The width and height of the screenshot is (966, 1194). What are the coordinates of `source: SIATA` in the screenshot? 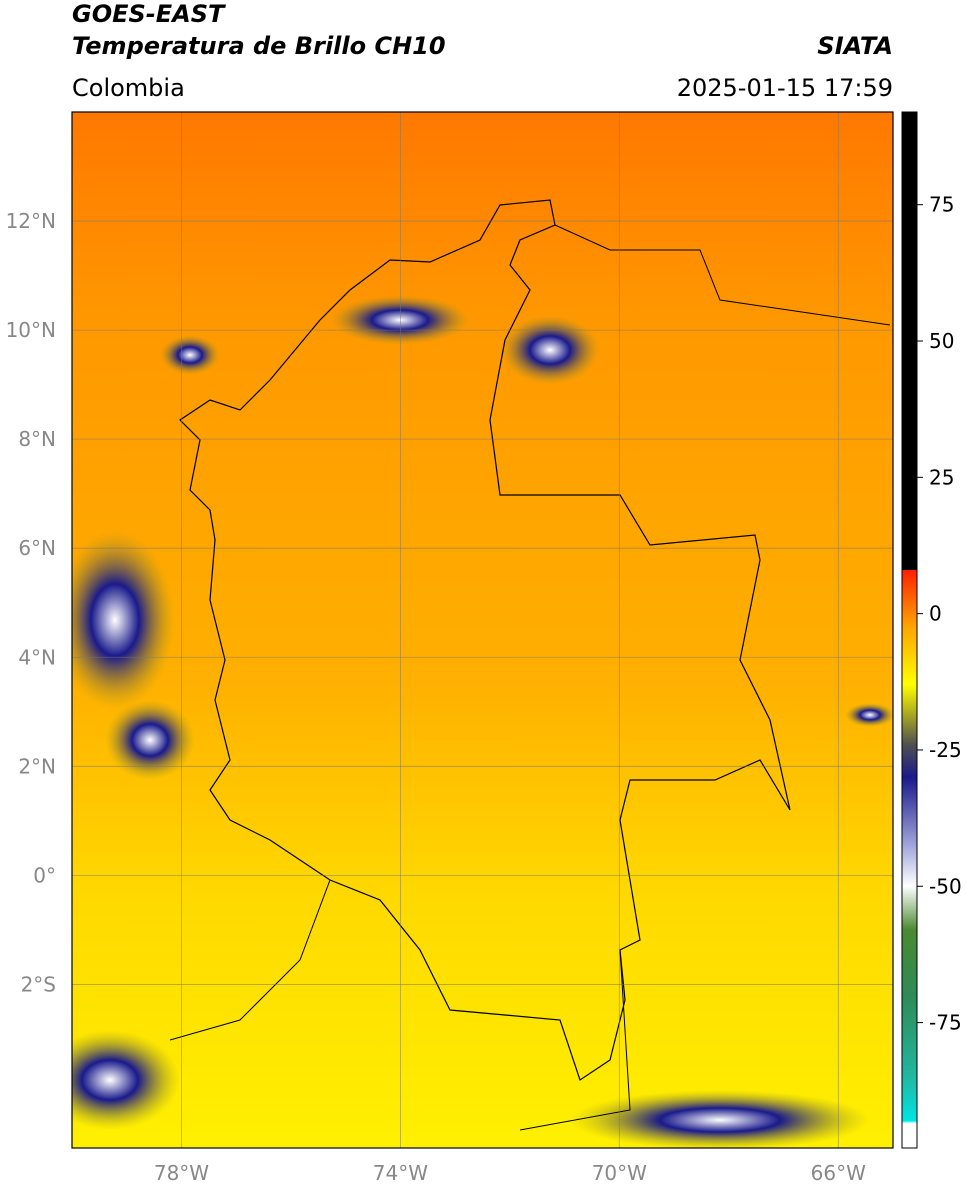 It's located at (855, 46).